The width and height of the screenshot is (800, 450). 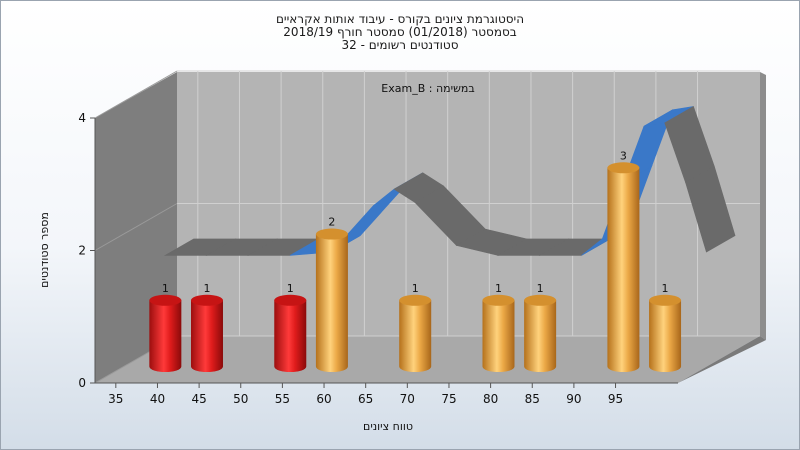 What do you see at coordinates (448, 399) in the screenshot?
I see `x-tick-label: 75` at bounding box center [448, 399].